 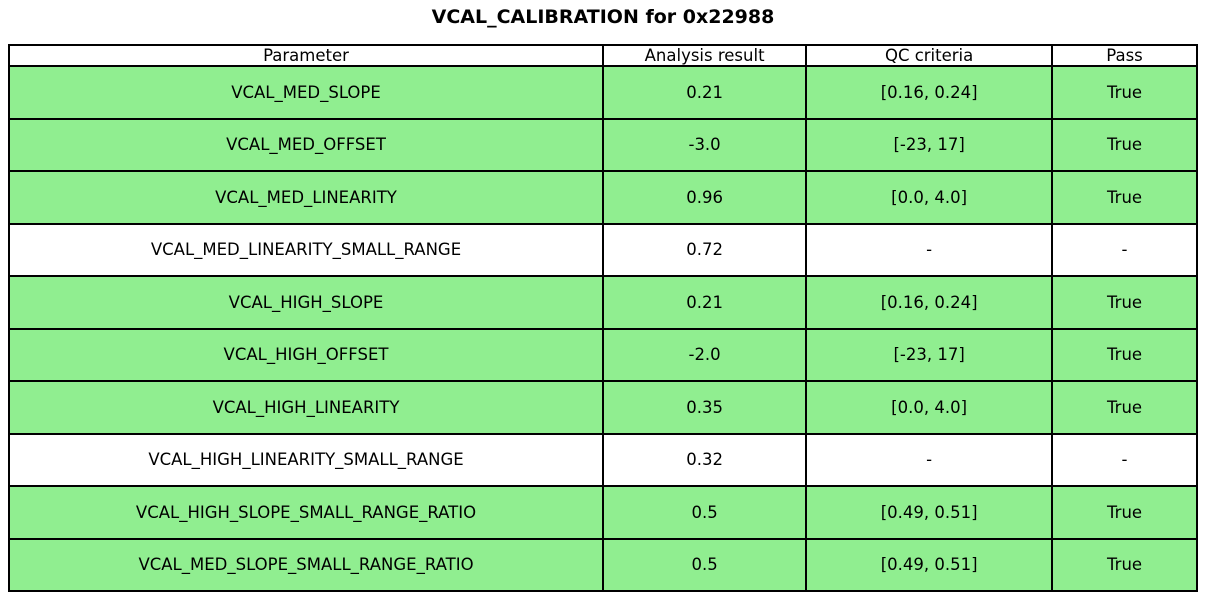 I want to click on cell-parameter: VCAL_HIGH_OFFSET, so click(x=306, y=354).